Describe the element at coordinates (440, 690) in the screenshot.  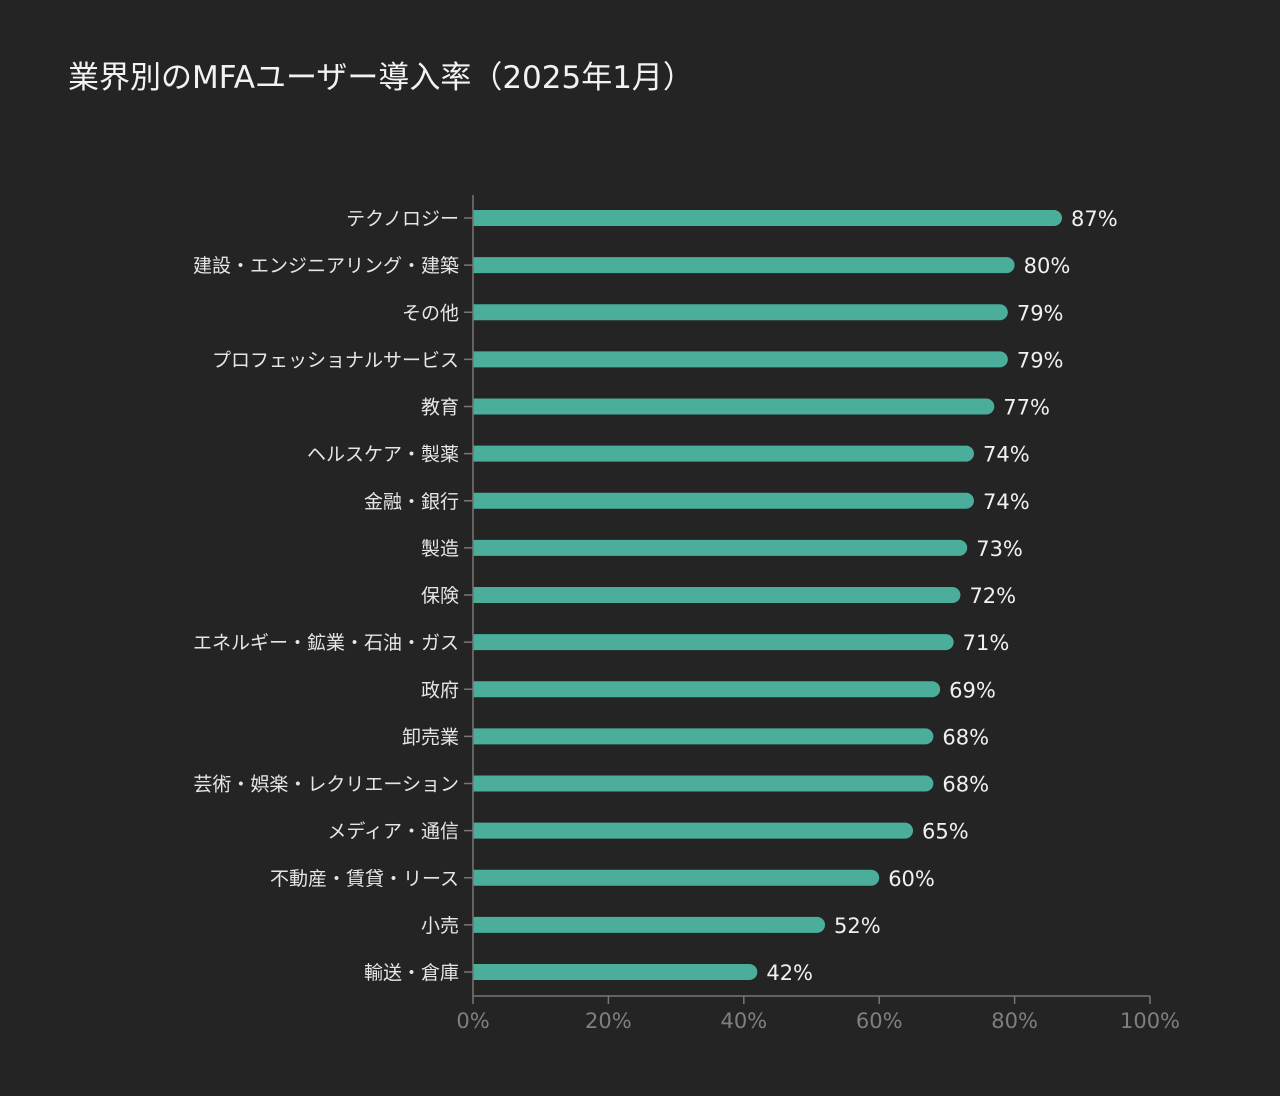
I see `category-label: 政府` at that location.